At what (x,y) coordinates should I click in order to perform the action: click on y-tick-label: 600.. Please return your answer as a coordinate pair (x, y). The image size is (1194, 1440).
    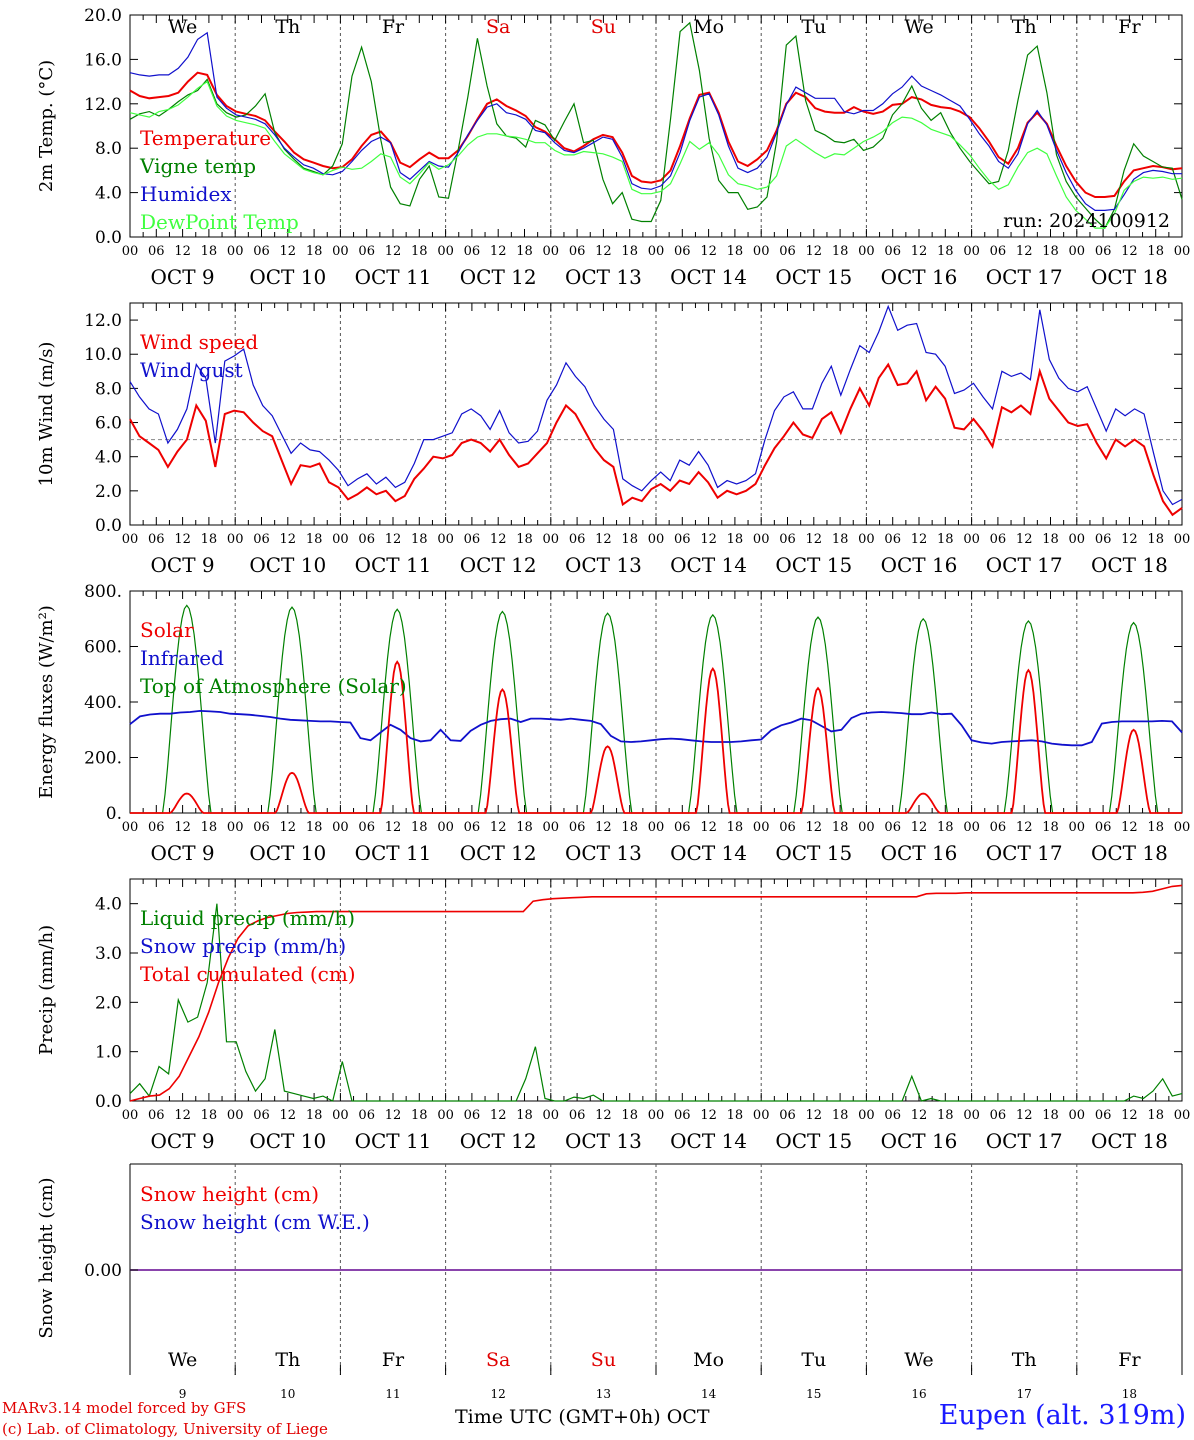
    Looking at the image, I should click on (103, 648).